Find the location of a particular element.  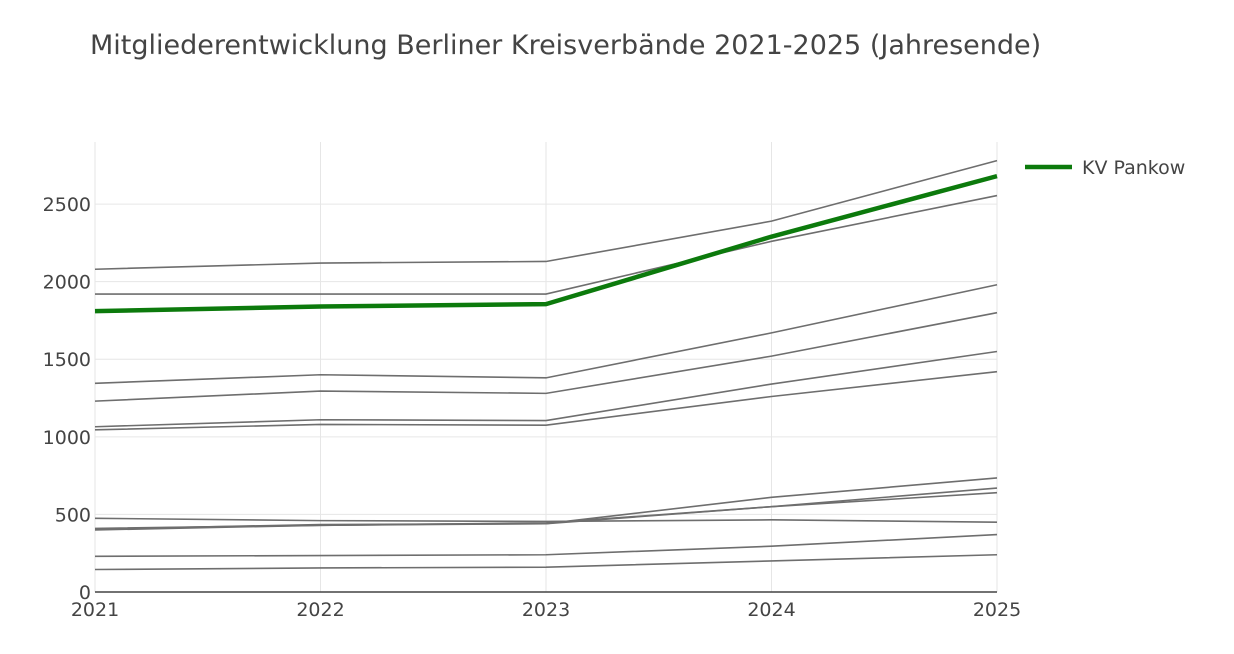

y-tick-label: 1000 is located at coordinates (67, 438).